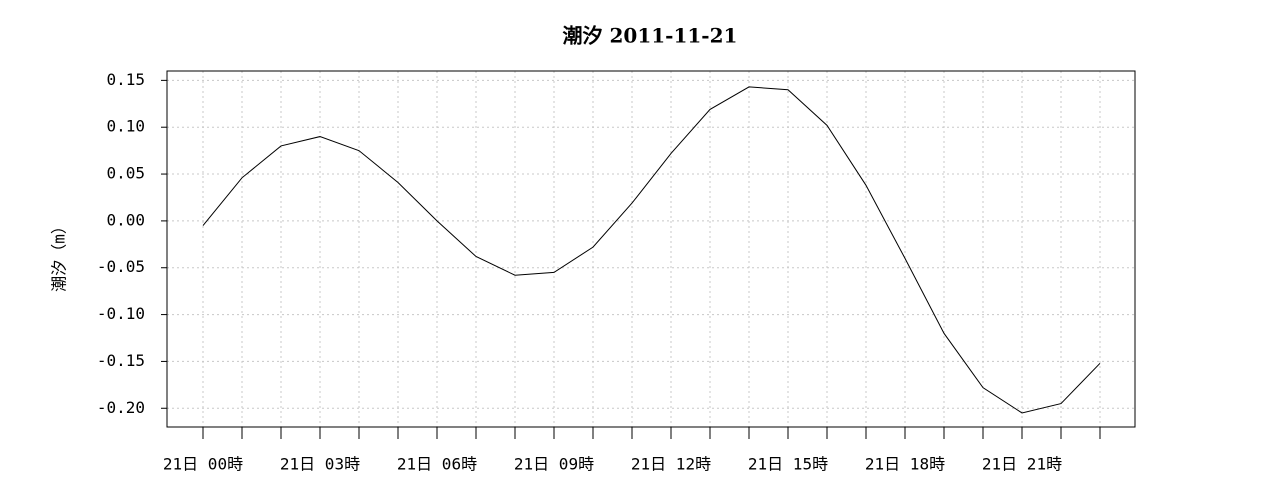 The height and width of the screenshot is (504, 1280). What do you see at coordinates (320, 464) in the screenshot?
I see `x-tick-label: 21日 03時` at bounding box center [320, 464].